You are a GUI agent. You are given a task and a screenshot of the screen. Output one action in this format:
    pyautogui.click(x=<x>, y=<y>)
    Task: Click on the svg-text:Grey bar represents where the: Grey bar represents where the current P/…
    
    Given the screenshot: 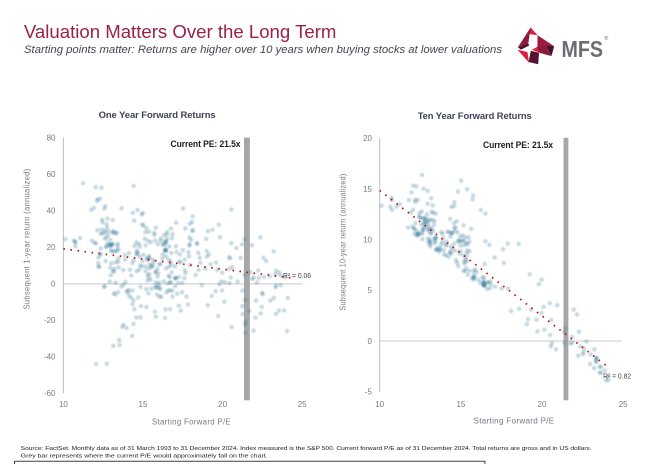 What is the action you would take?
    pyautogui.click(x=145, y=457)
    